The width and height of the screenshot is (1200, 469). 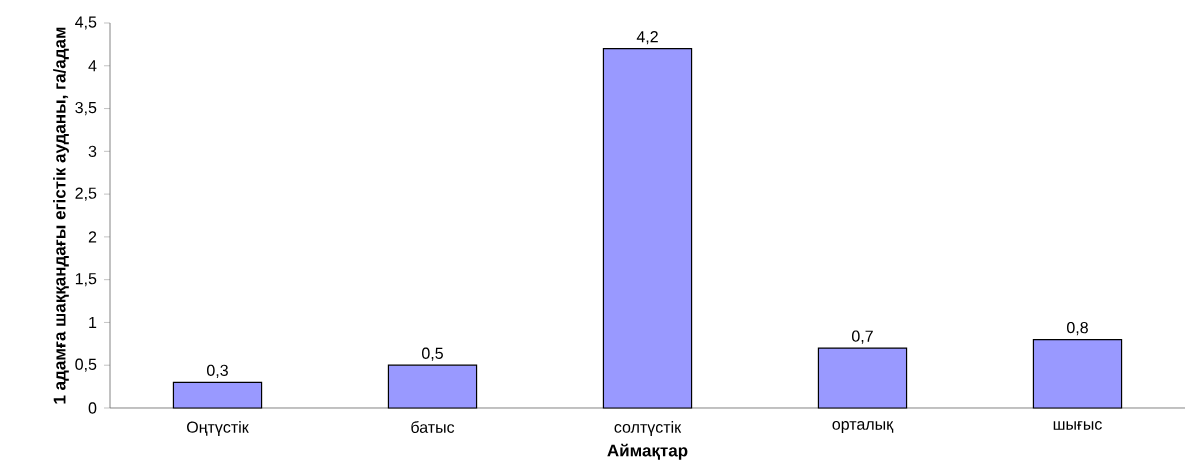 What do you see at coordinates (92, 66) in the screenshot?
I see `y-tick-label: 4` at bounding box center [92, 66].